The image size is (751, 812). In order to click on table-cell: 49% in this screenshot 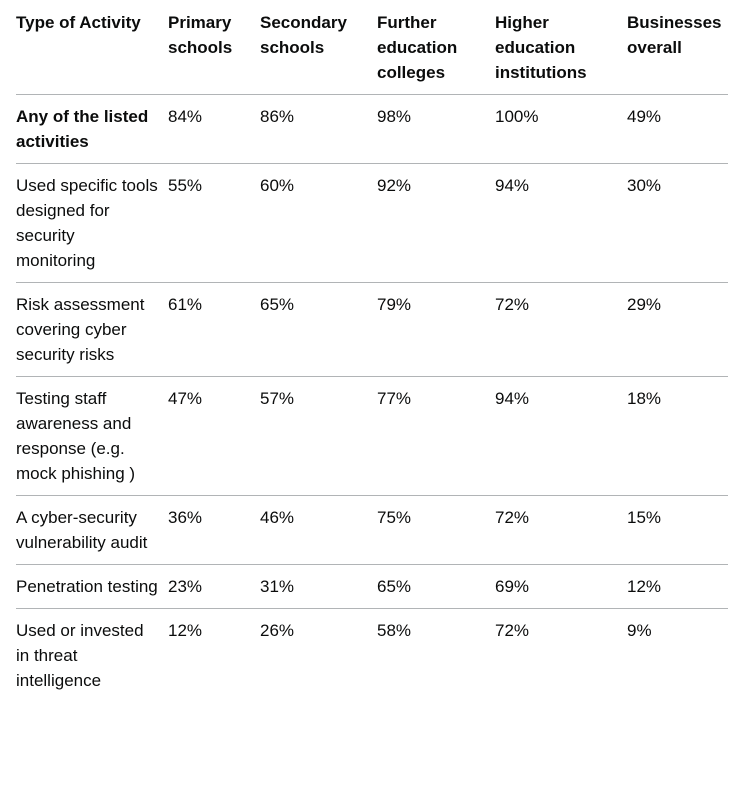, I will do `click(677, 129)`.